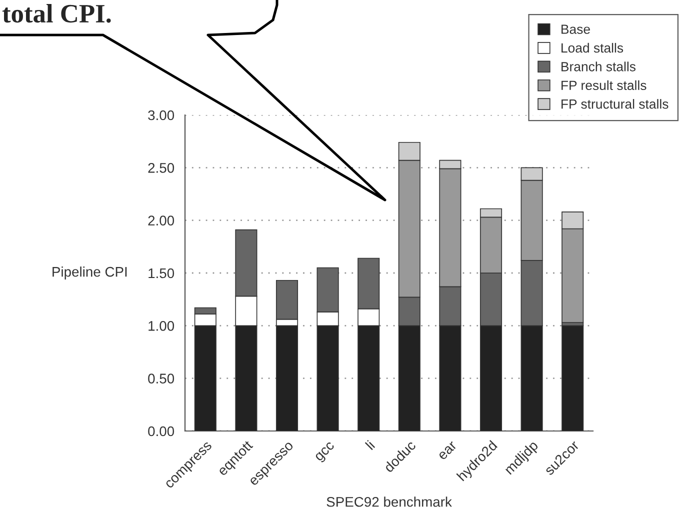 This screenshot has width=688, height=529. Describe the element at coordinates (161, 431) in the screenshot. I see `y-tick-label: 0.00` at that location.